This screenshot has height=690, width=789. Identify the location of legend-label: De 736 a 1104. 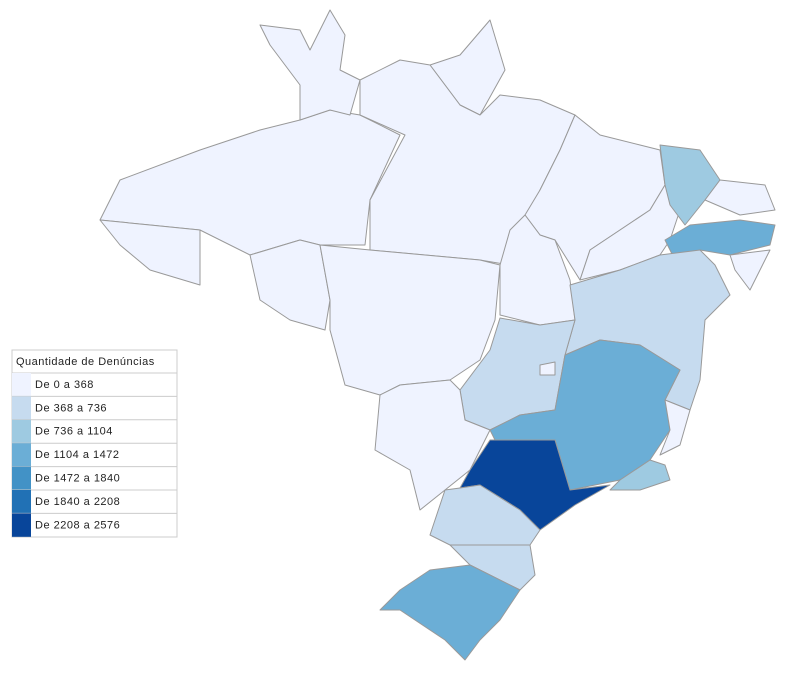
(74, 432).